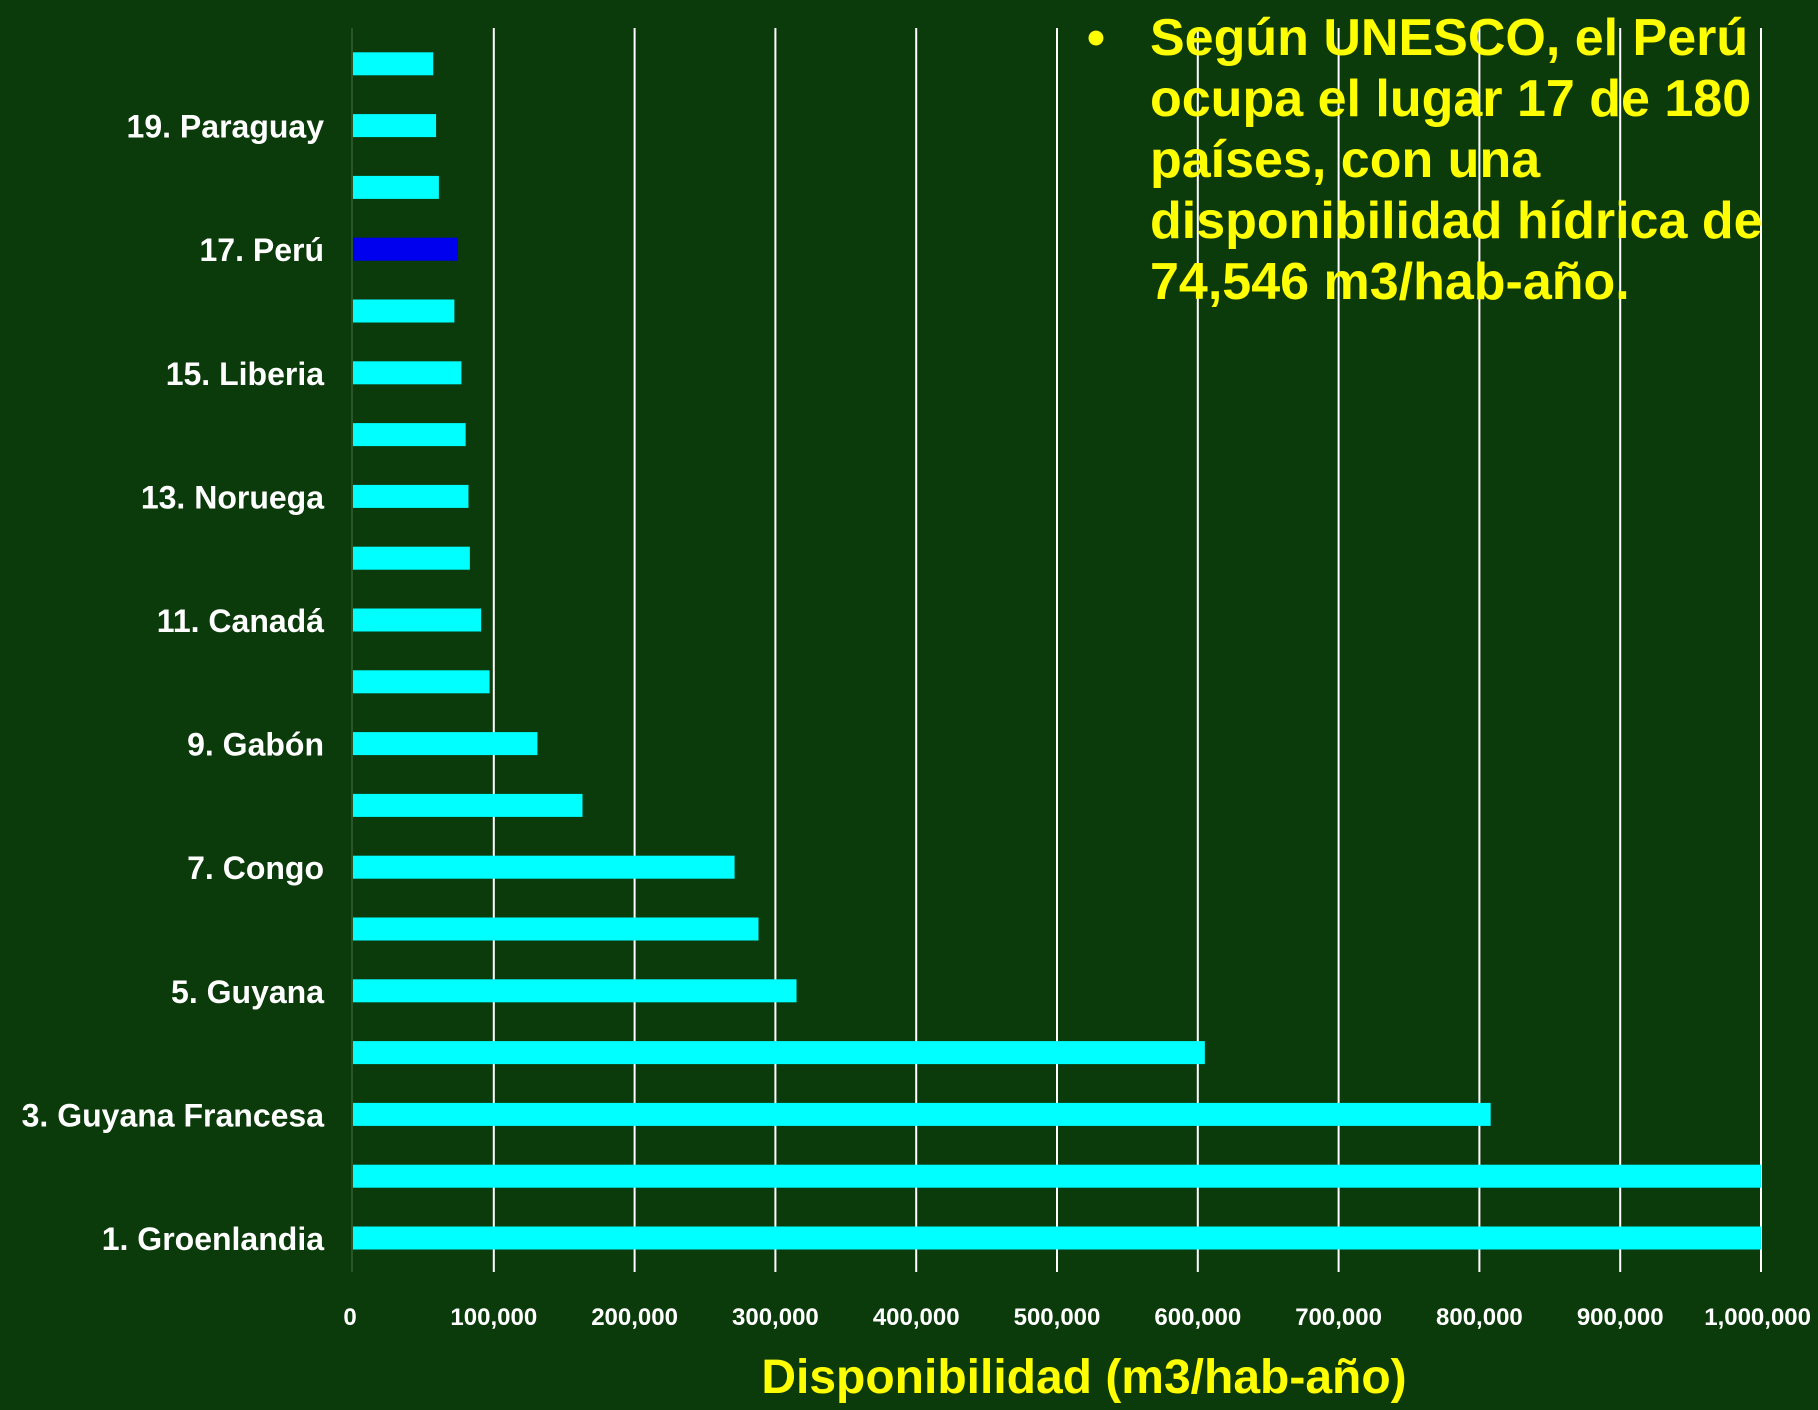 The width and height of the screenshot is (1818, 1410). I want to click on x-tick-label: 900,000, so click(1620, 1317).